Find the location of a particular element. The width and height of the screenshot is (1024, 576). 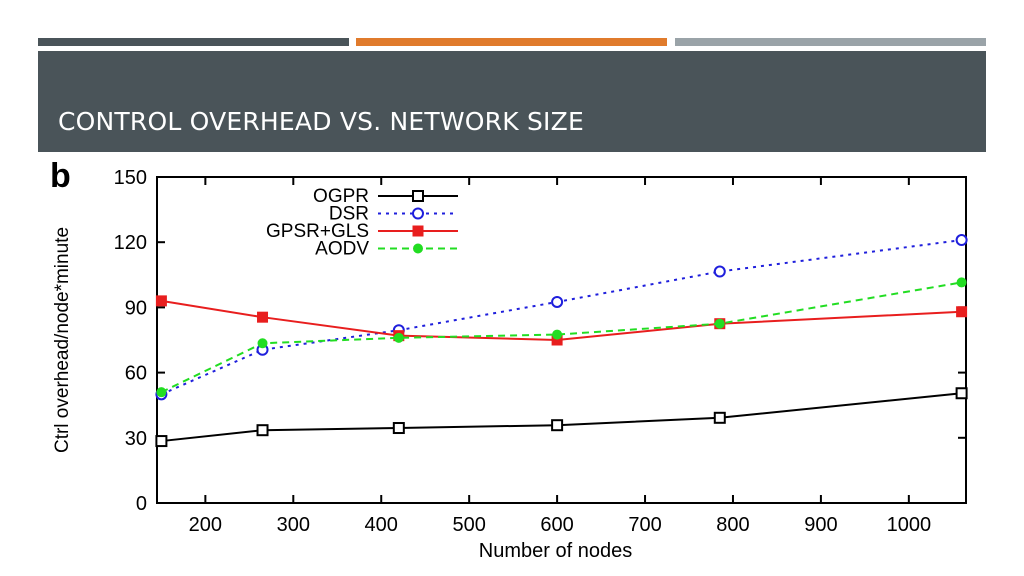

x-tick-label: 600 is located at coordinates (556, 525).